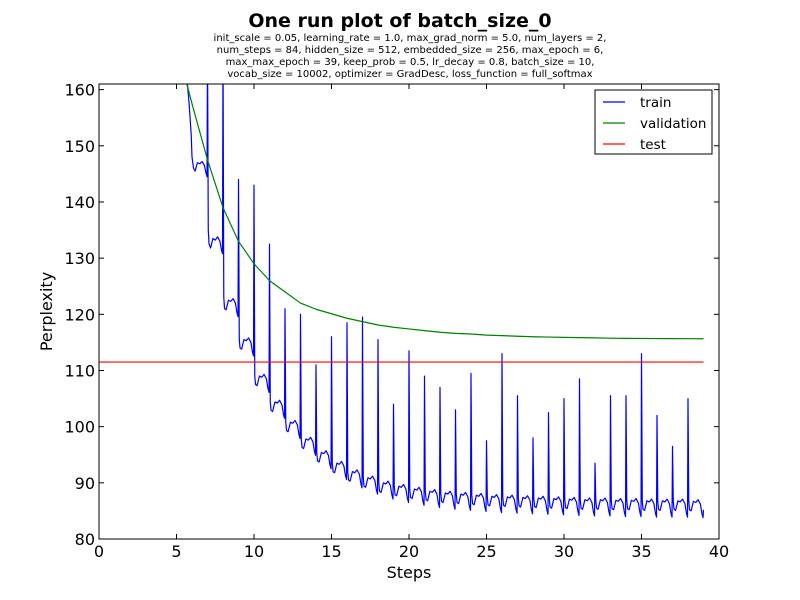 This screenshot has height=600, width=800. I want to click on y-tick-label: 120, so click(79, 314).